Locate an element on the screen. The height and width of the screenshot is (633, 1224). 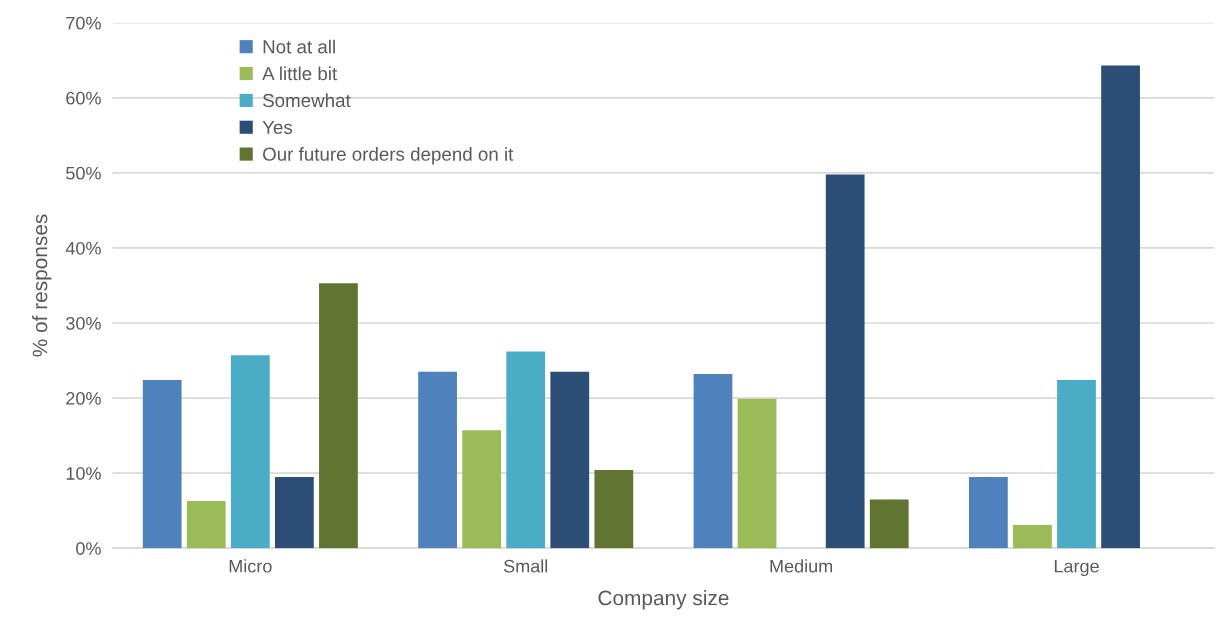
legend-label: Not at all is located at coordinates (299, 46).